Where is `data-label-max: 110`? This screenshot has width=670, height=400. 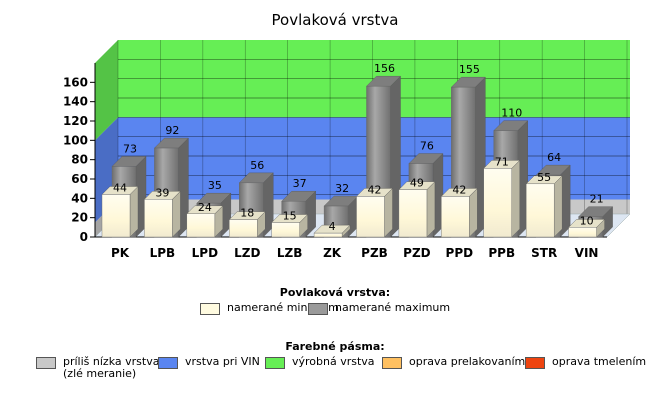 data-label-max: 110 is located at coordinates (511, 113).